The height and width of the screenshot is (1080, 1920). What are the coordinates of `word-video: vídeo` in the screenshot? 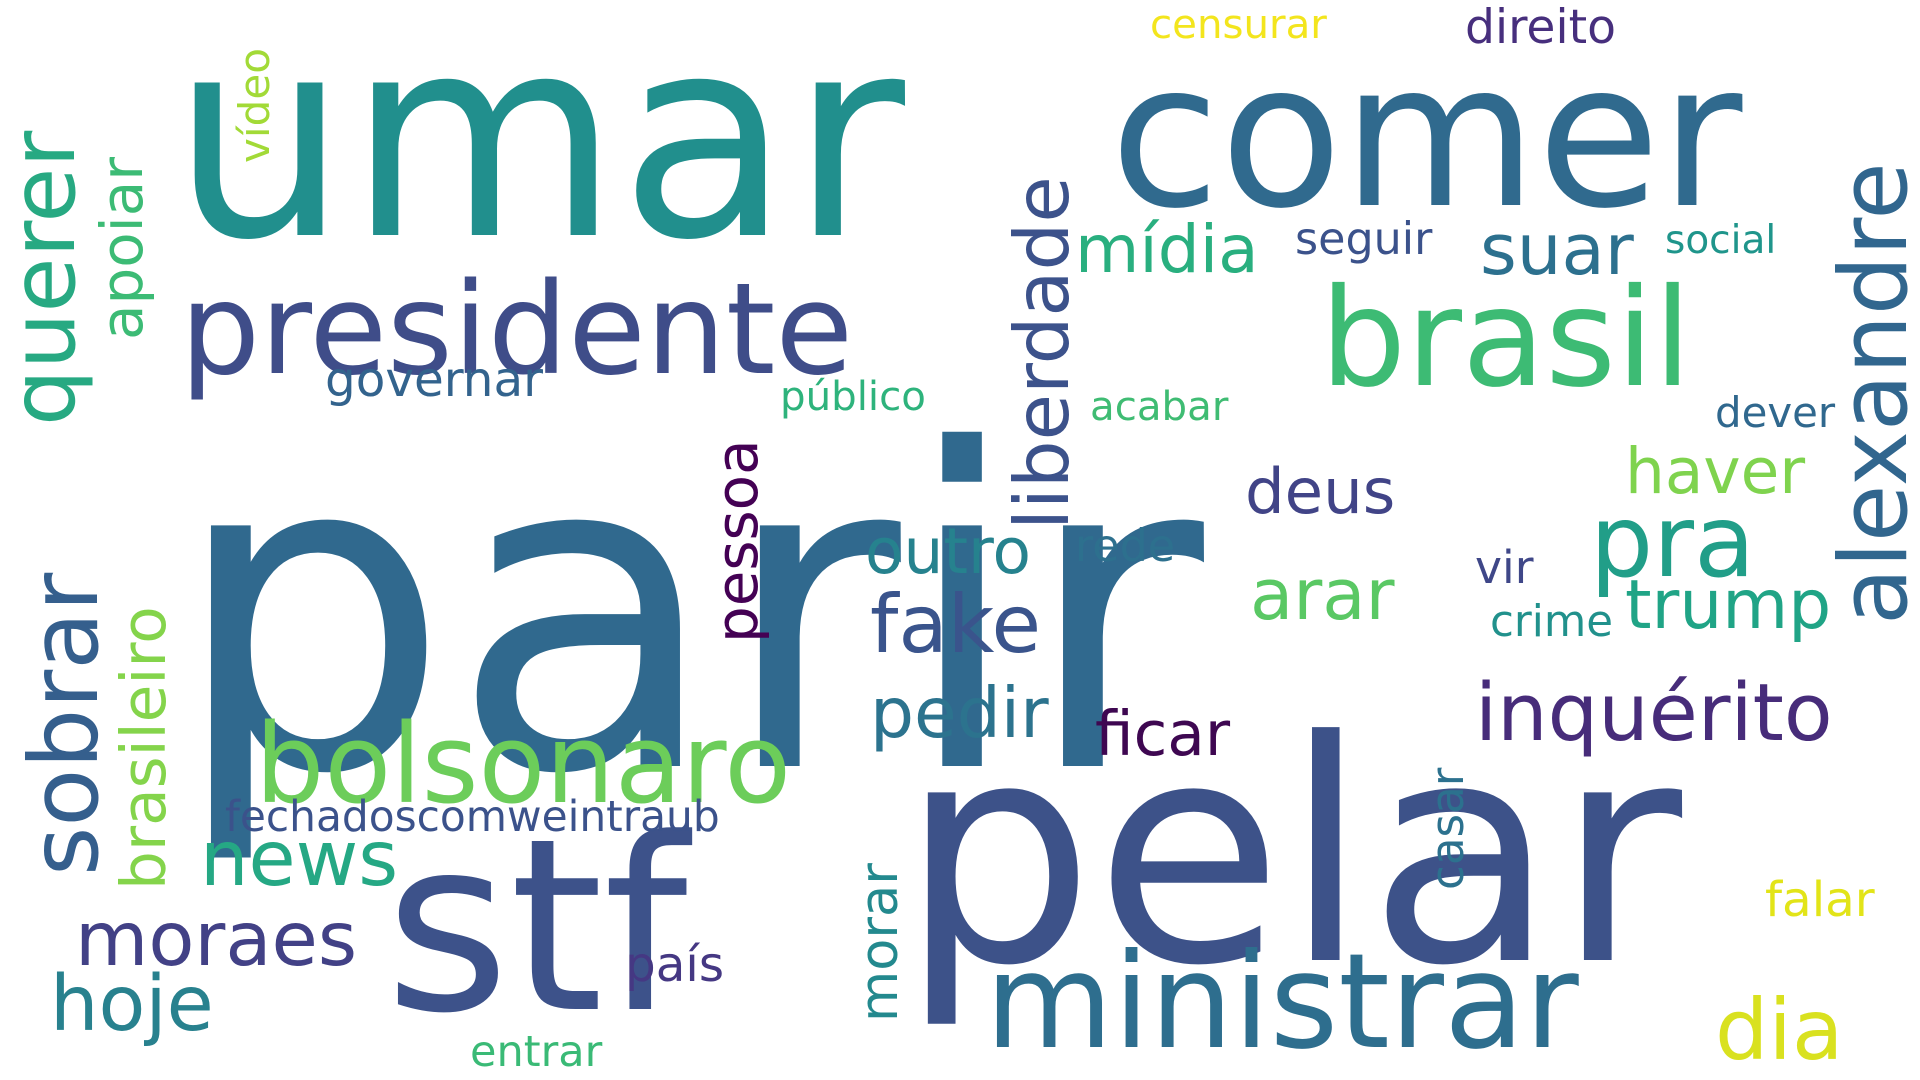 It's located at (254, 105).